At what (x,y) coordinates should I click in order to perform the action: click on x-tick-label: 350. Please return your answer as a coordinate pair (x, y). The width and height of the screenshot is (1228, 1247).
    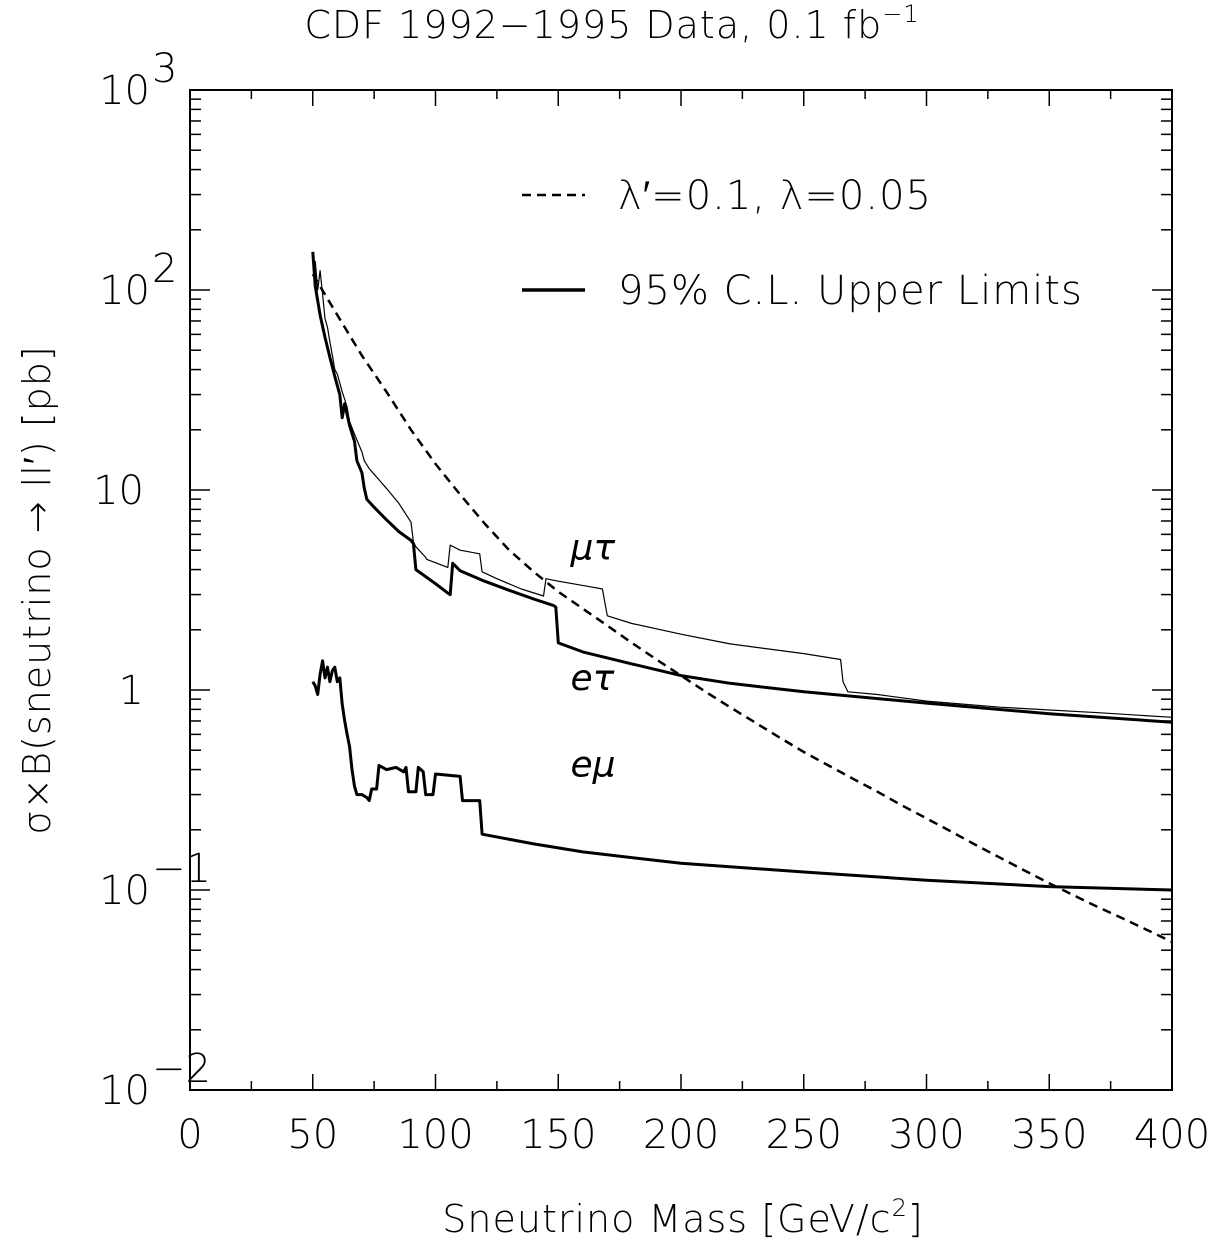
    Looking at the image, I should click on (1049, 1135).